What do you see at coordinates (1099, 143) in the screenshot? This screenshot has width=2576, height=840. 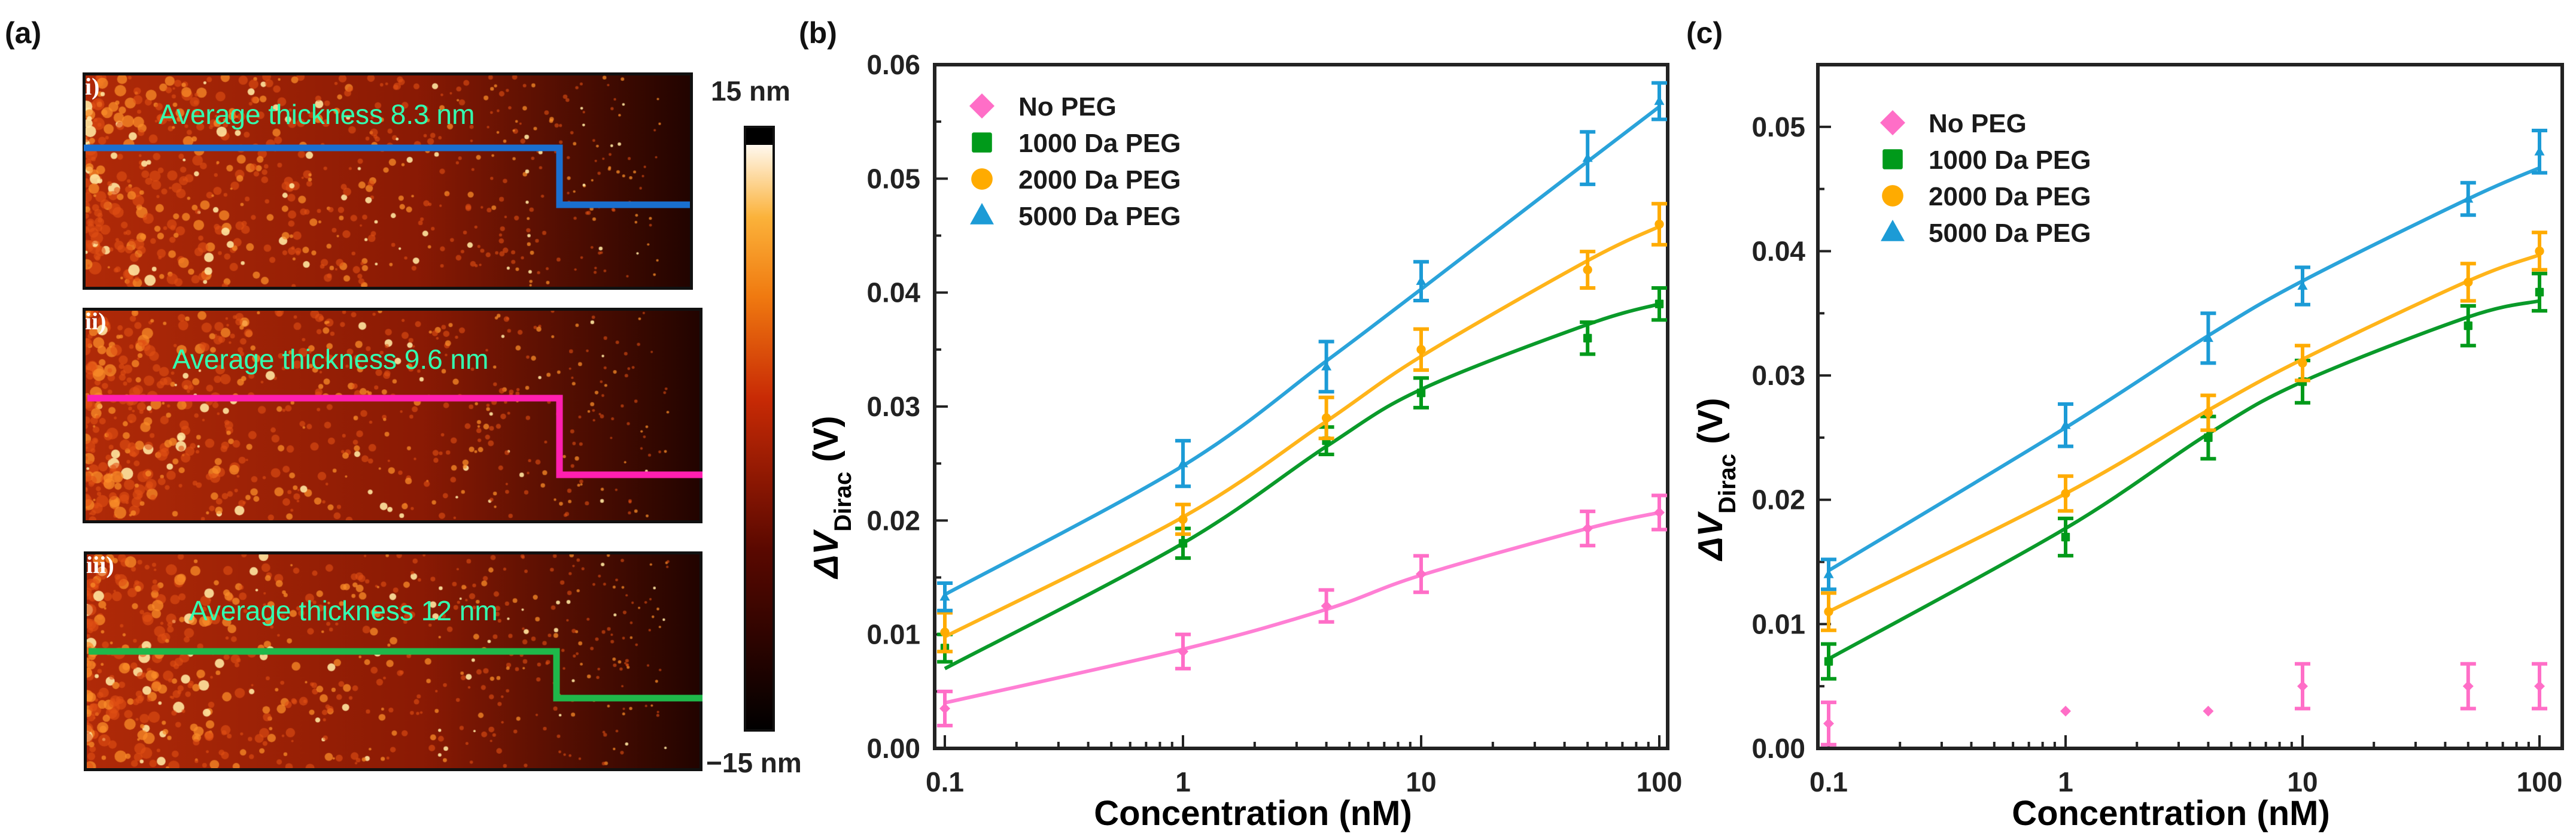 I see `legend-label: 1000 Da PEG` at bounding box center [1099, 143].